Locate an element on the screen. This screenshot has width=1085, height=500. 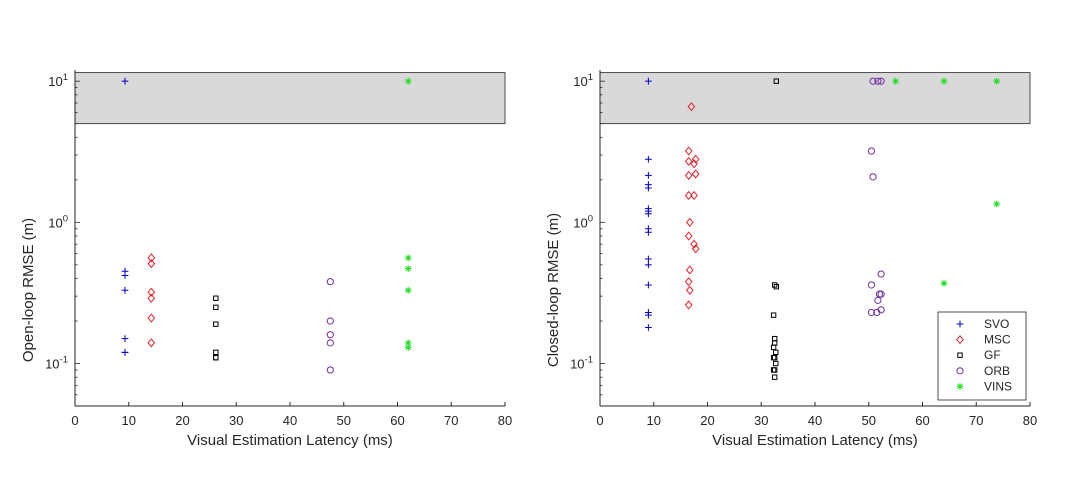
right-x-tick-label: 30 is located at coordinates (761, 420).